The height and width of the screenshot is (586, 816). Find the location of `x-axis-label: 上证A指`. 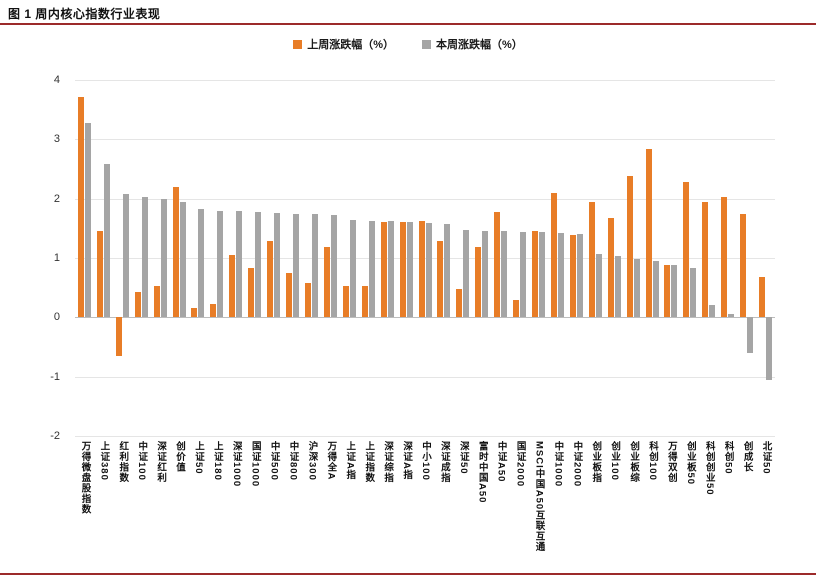

x-axis-label: 上证A指 is located at coordinates (350, 461).